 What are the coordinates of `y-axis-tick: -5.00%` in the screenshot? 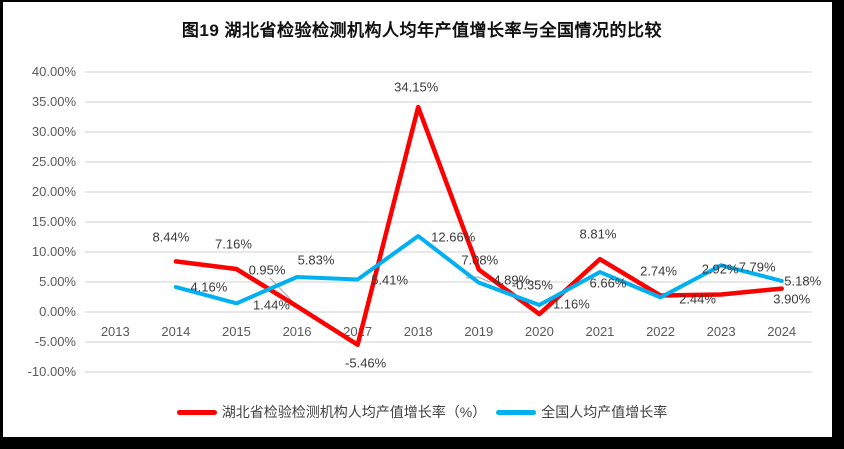 It's located at (55, 341).